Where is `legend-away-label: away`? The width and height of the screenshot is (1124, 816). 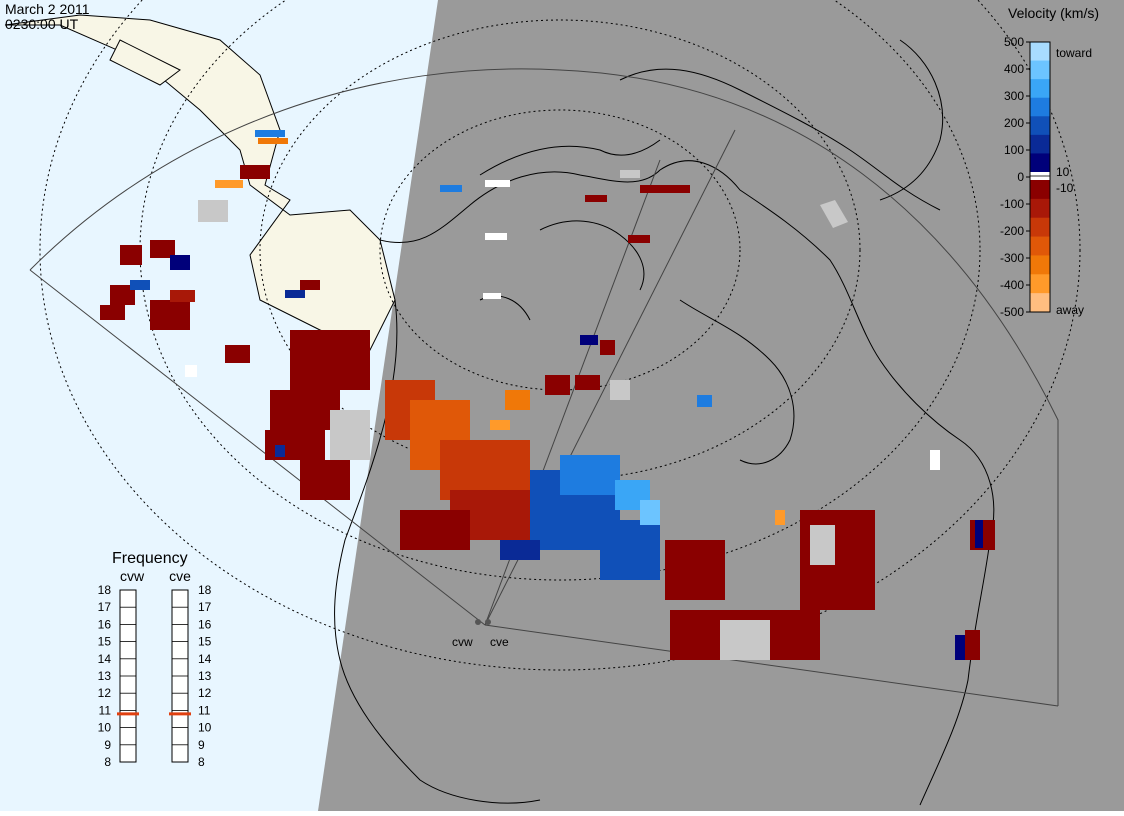
legend-away-label: away is located at coordinates (1070, 310).